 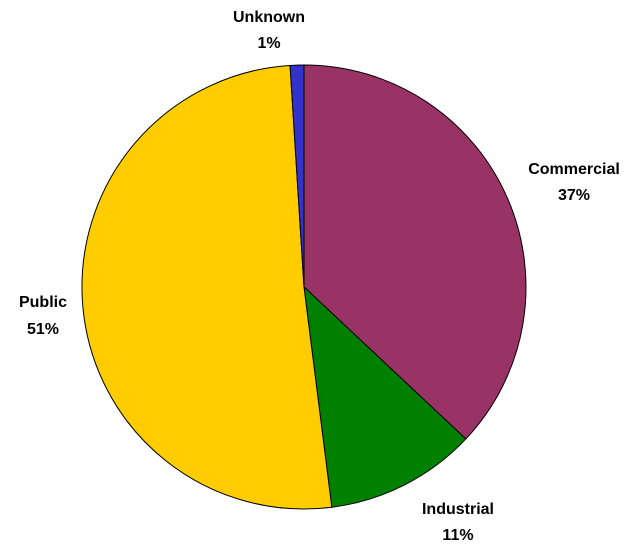 I want to click on slice-percent-commercial: 37%, so click(x=574, y=195).